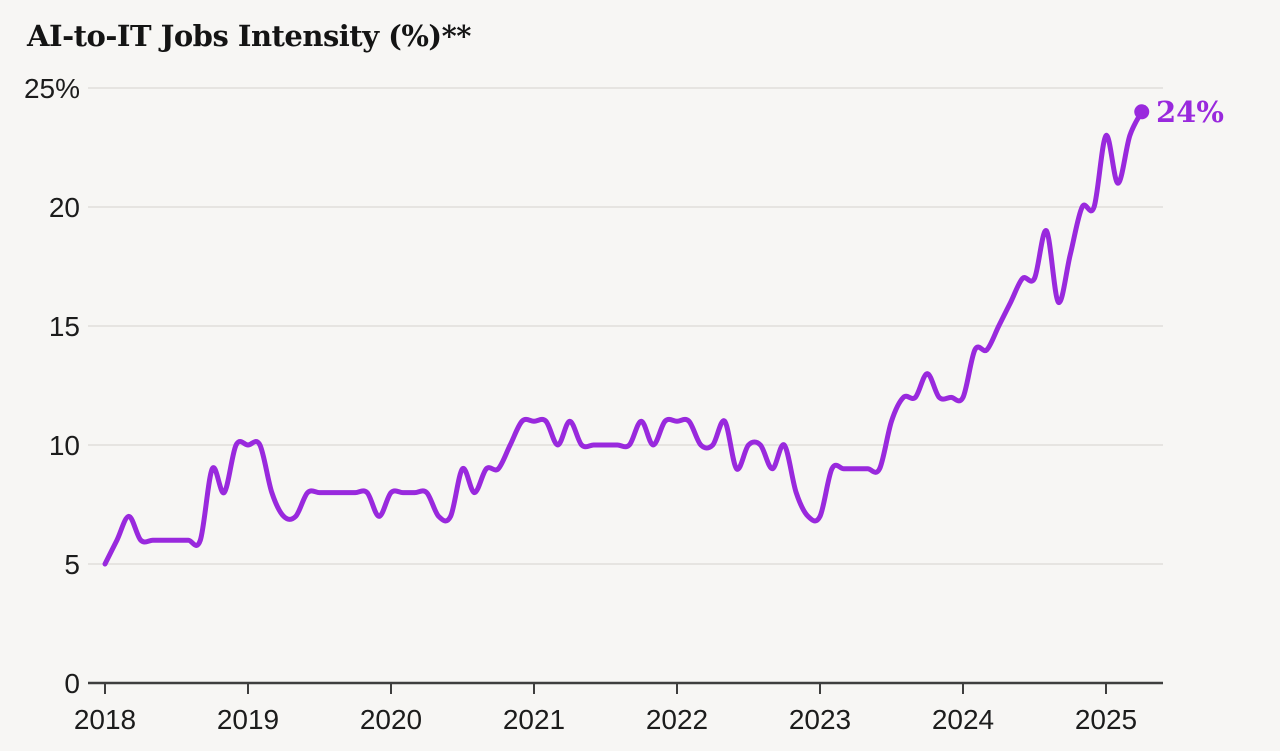 The image size is (1280, 751). What do you see at coordinates (677, 719) in the screenshot?
I see `x-axis-label-2022: 2022` at bounding box center [677, 719].